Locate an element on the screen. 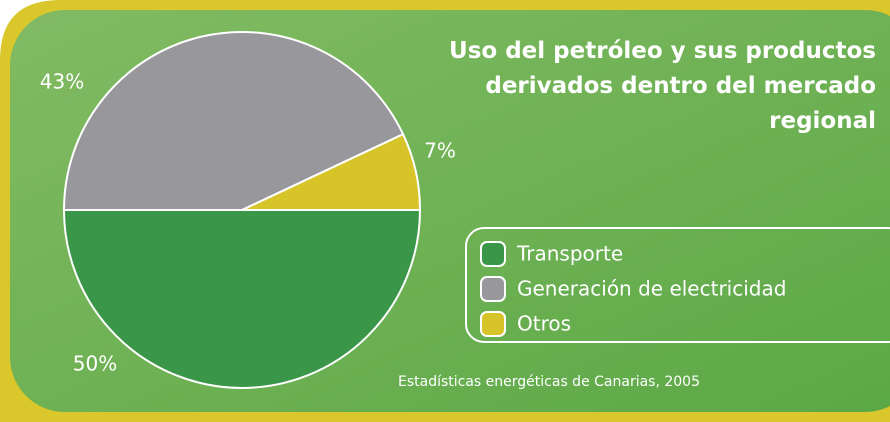 The height and width of the screenshot is (422, 890). legend-label: Generación de electricidad is located at coordinates (651, 289).